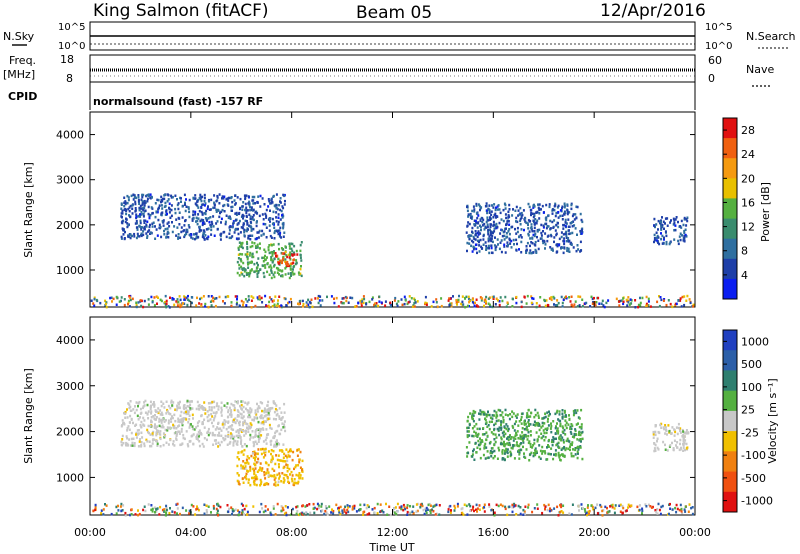 This screenshot has width=800, height=554. I want to click on scatter-region, so click(270, 467).